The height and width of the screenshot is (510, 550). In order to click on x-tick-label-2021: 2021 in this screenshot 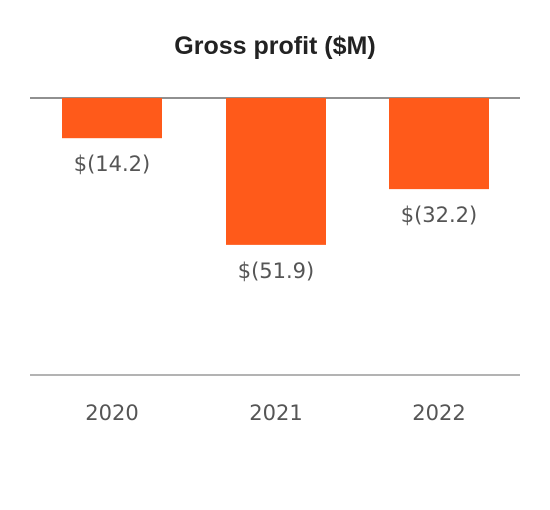, I will do `click(275, 413)`.